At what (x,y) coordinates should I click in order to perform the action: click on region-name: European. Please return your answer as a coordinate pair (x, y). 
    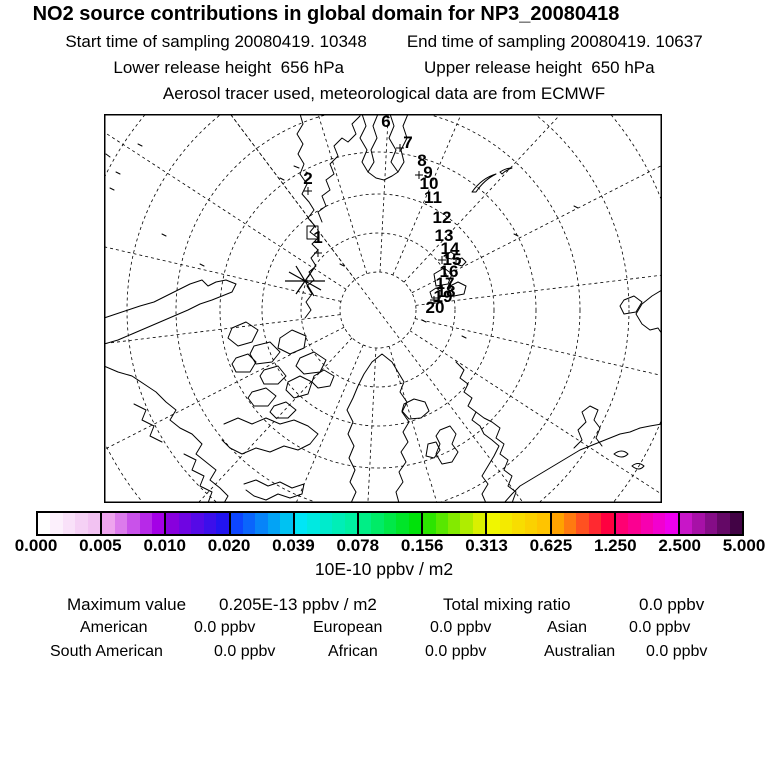
    Looking at the image, I should click on (348, 627).